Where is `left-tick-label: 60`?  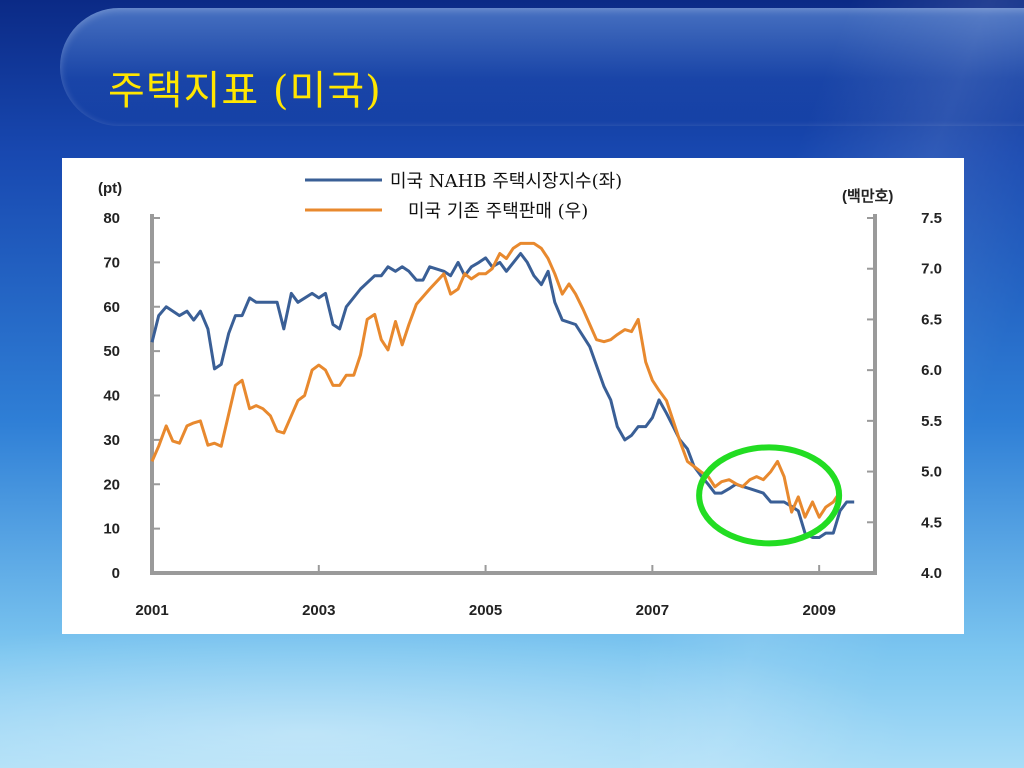 left-tick-label: 60 is located at coordinates (111, 307).